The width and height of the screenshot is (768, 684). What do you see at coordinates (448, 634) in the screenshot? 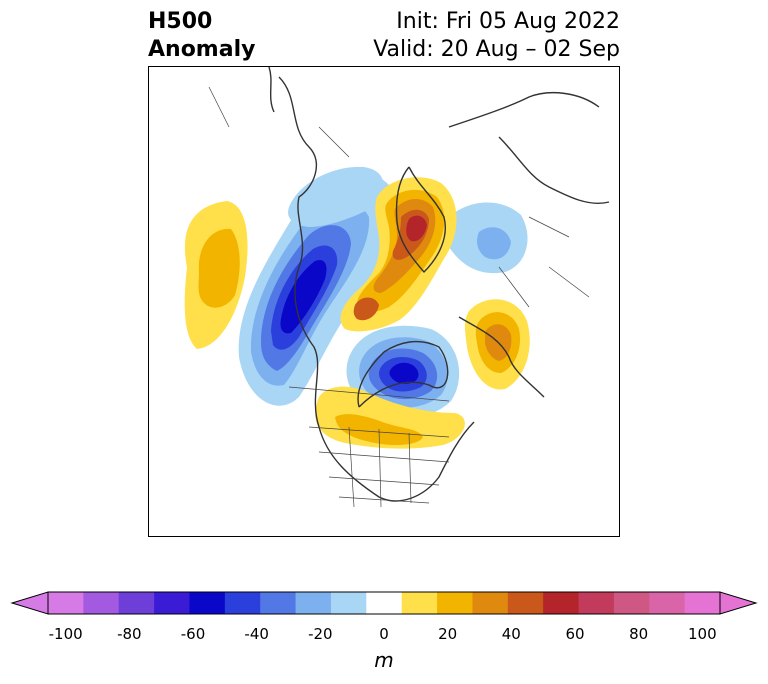
I see `colorbar-tick-label: 20` at bounding box center [448, 634].